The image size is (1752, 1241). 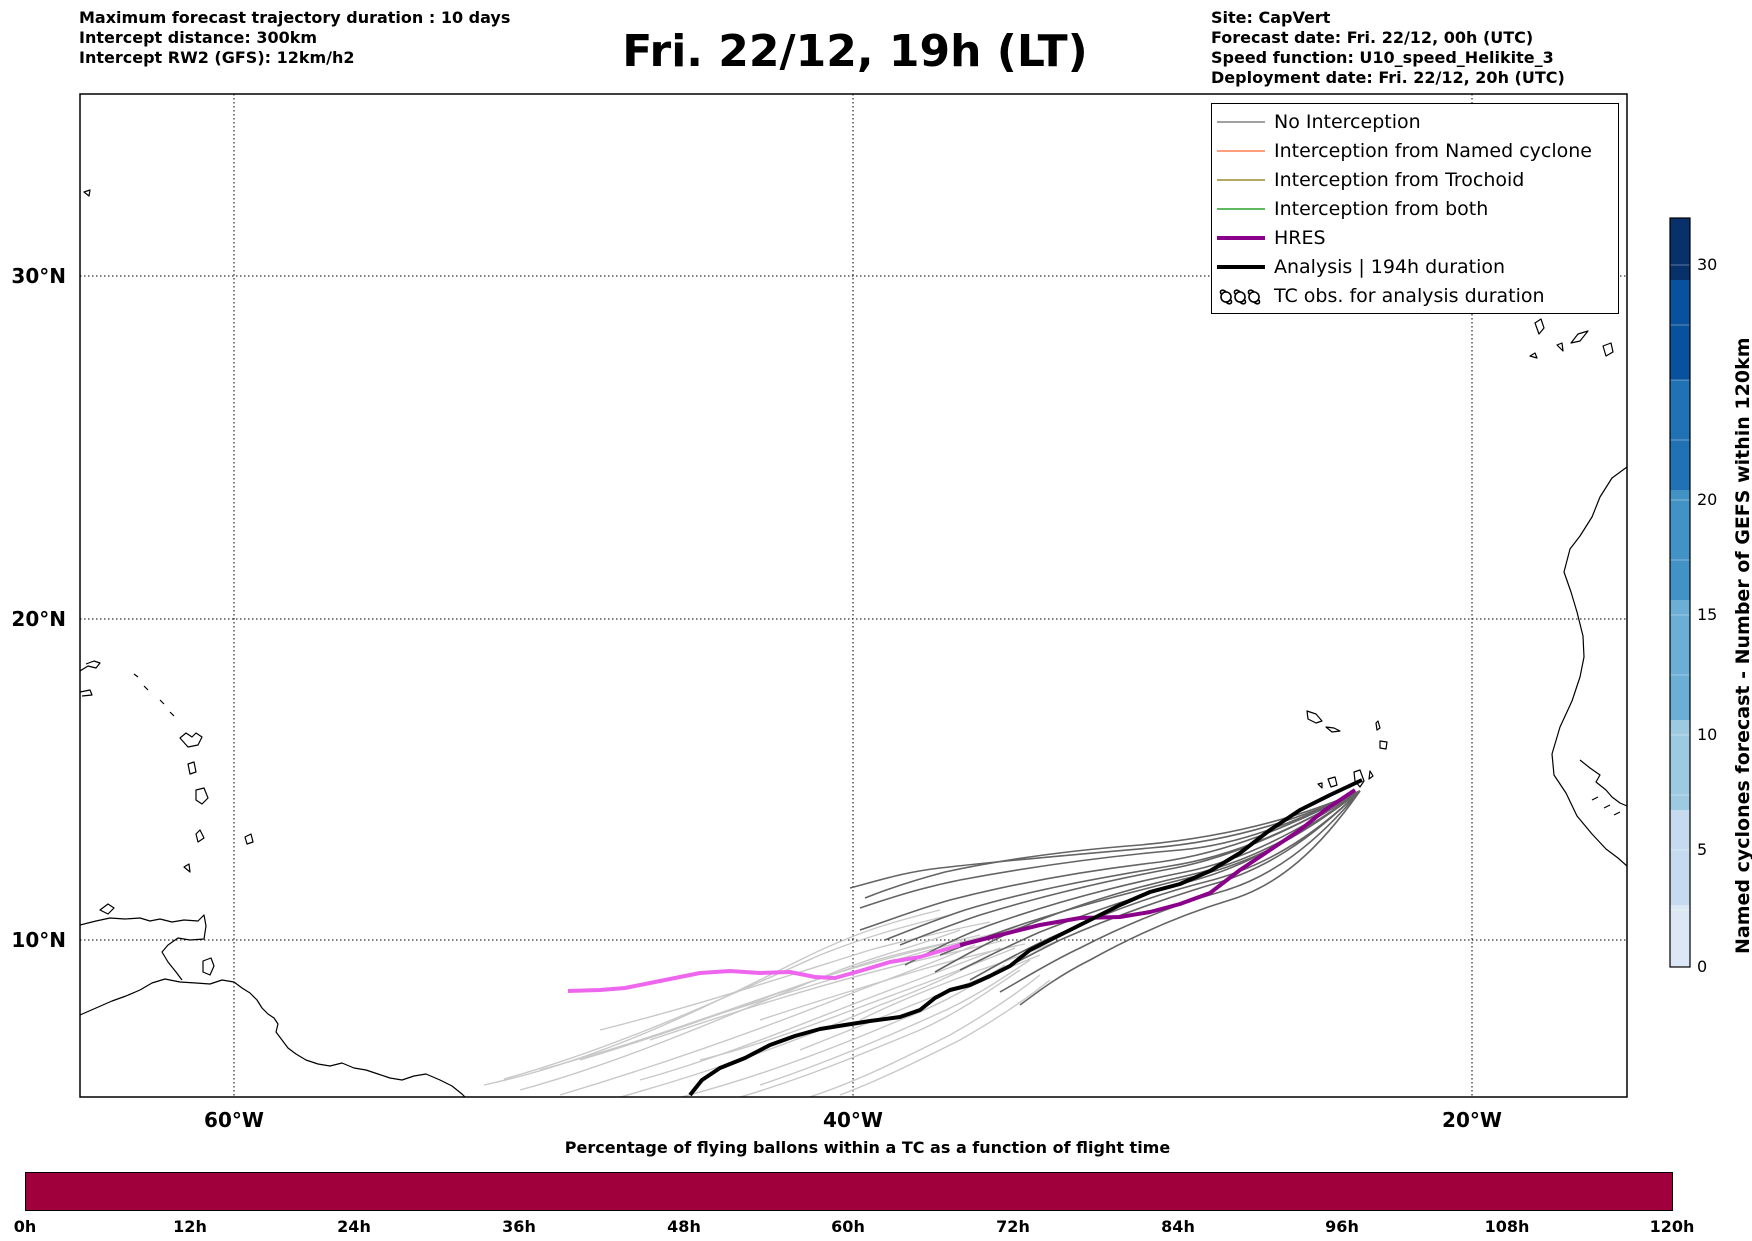 What do you see at coordinates (1271, 17) in the screenshot?
I see `site-text: Site: CapVert` at bounding box center [1271, 17].